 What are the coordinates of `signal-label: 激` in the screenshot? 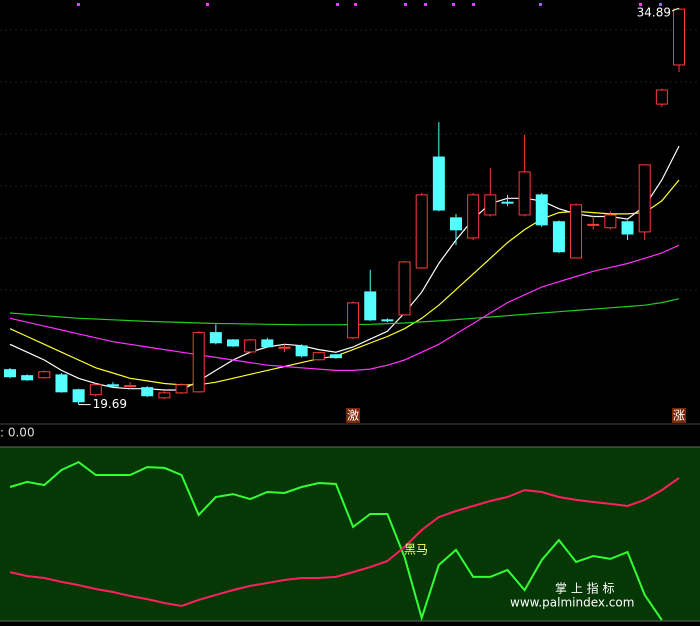 It's located at (353, 416).